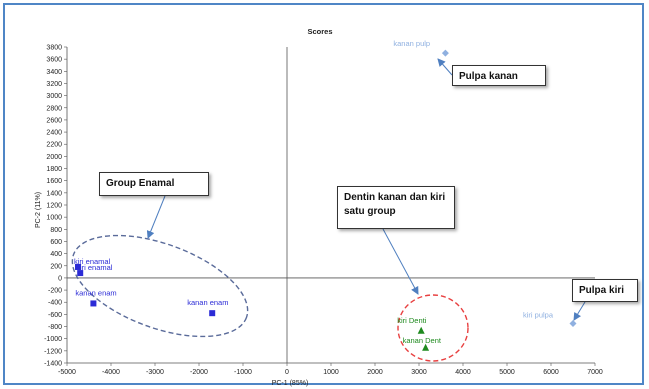  What do you see at coordinates (538, 315) in the screenshot?
I see `data-point-label: kiri pulpa` at bounding box center [538, 315].